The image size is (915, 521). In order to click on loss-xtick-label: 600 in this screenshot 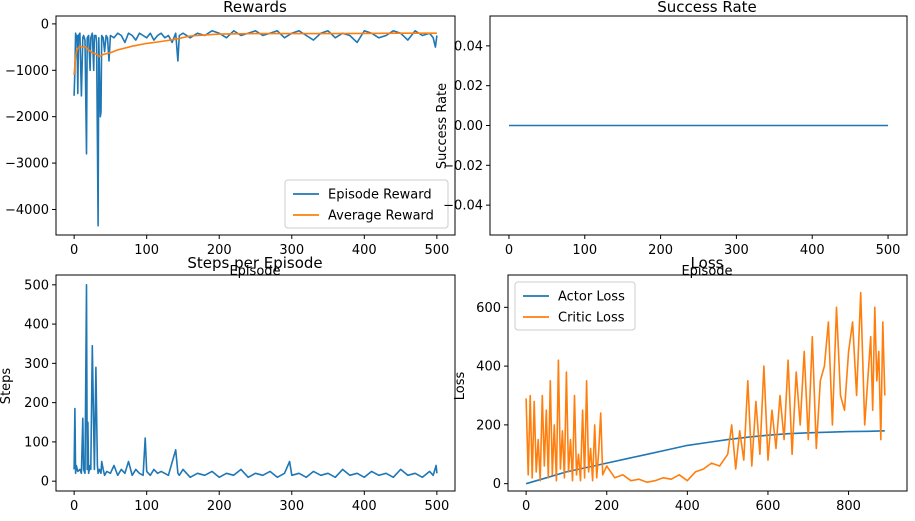, I will do `click(768, 506)`.